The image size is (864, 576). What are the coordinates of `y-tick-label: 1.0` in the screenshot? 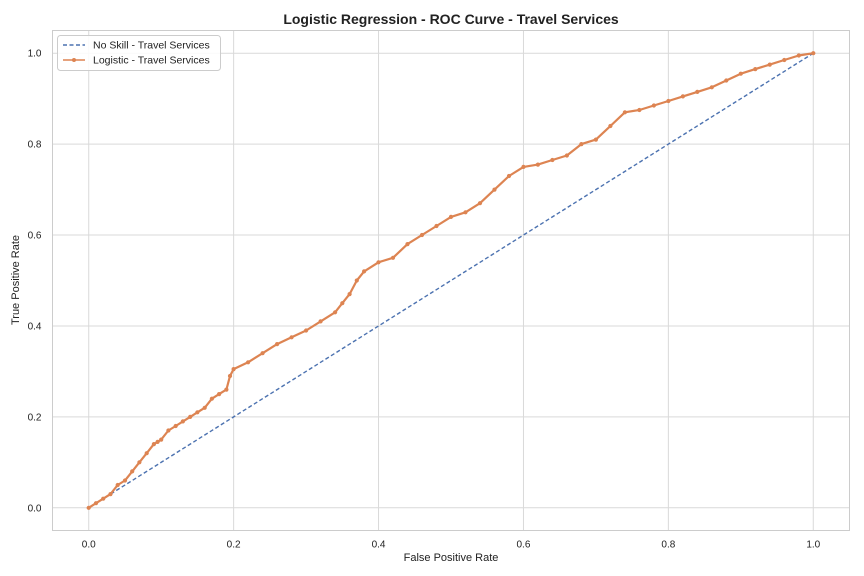 It's located at (35, 54).